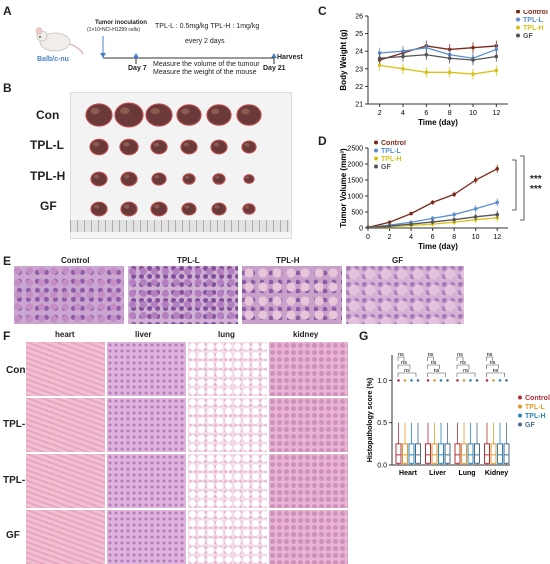  What do you see at coordinates (288, 260) in the screenshot?
I see `e-title-tpl-h: TPL-H` at bounding box center [288, 260].